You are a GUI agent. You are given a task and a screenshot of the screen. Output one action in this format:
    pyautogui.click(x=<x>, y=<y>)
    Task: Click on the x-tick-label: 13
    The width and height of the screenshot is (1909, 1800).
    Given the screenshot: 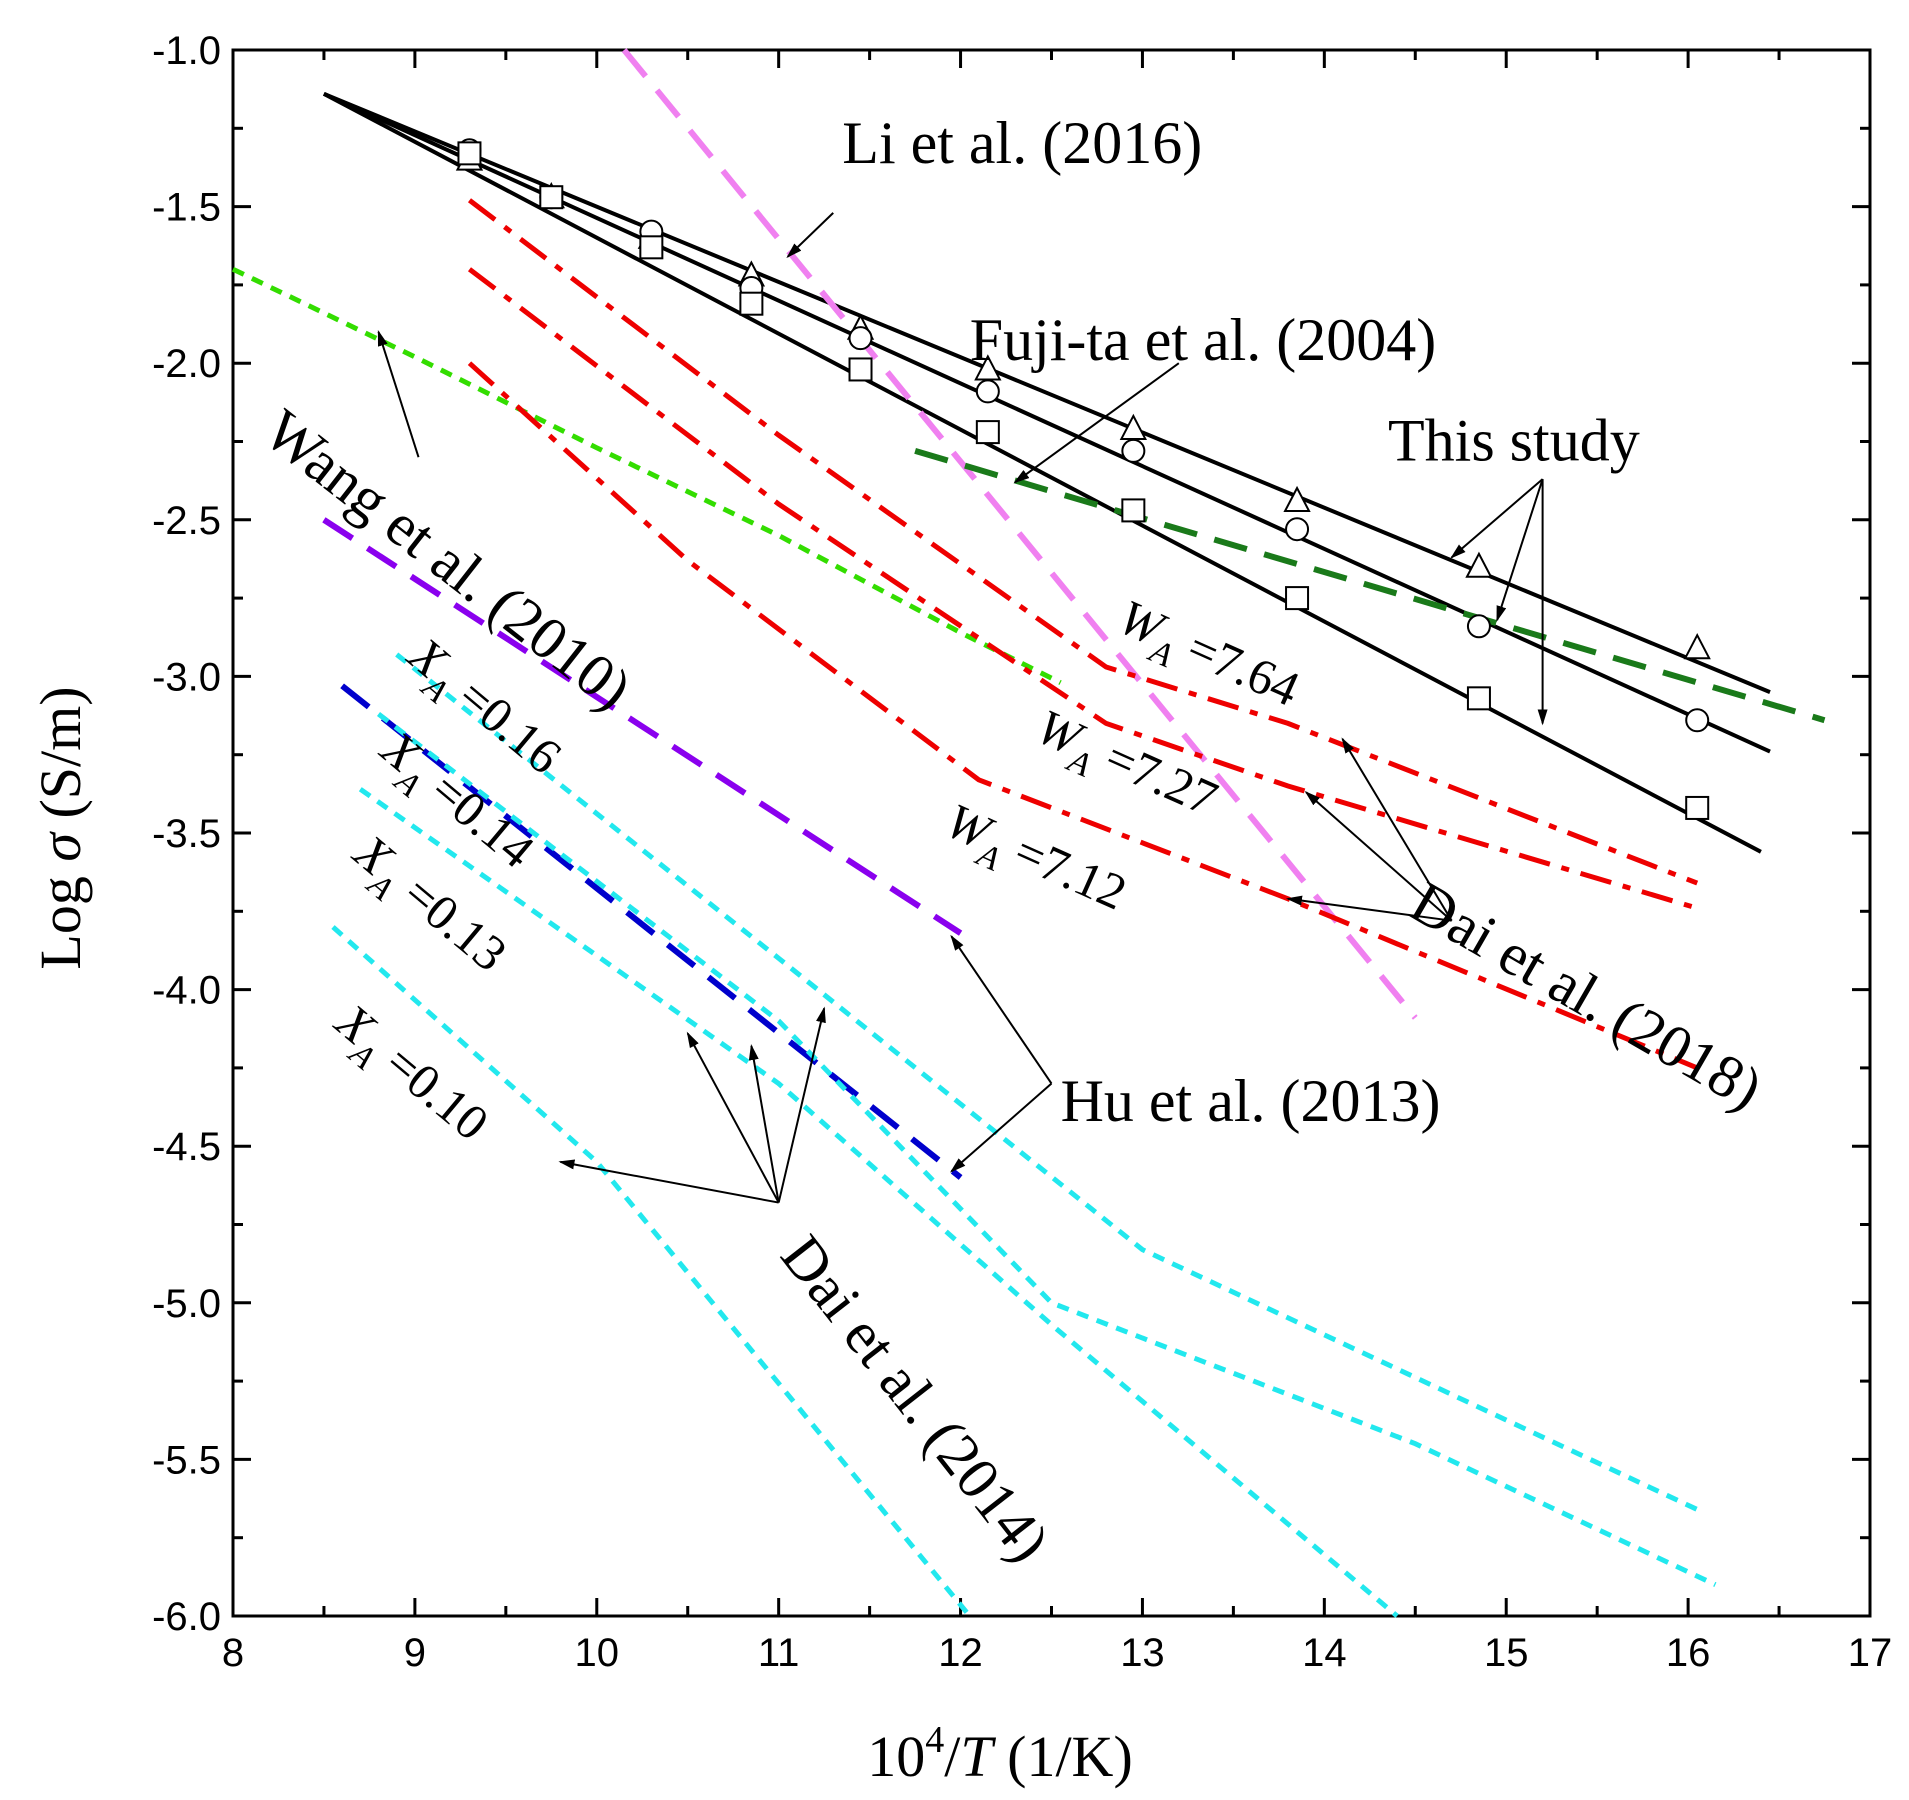 What is the action you would take?
    pyautogui.click(x=1142, y=1653)
    